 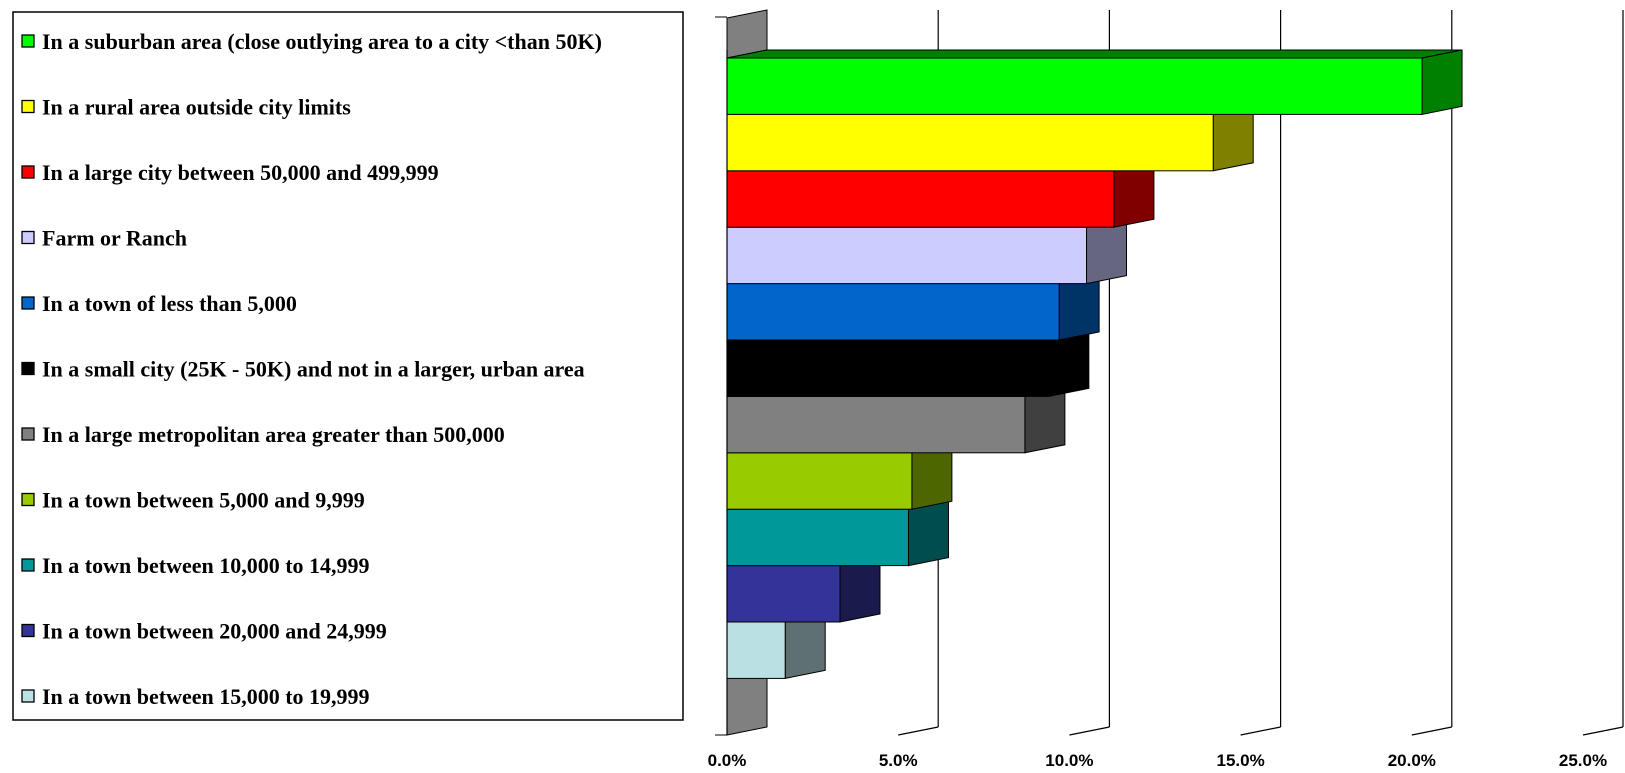 What do you see at coordinates (898, 760) in the screenshot?
I see `x-tick-label: 5.0%` at bounding box center [898, 760].